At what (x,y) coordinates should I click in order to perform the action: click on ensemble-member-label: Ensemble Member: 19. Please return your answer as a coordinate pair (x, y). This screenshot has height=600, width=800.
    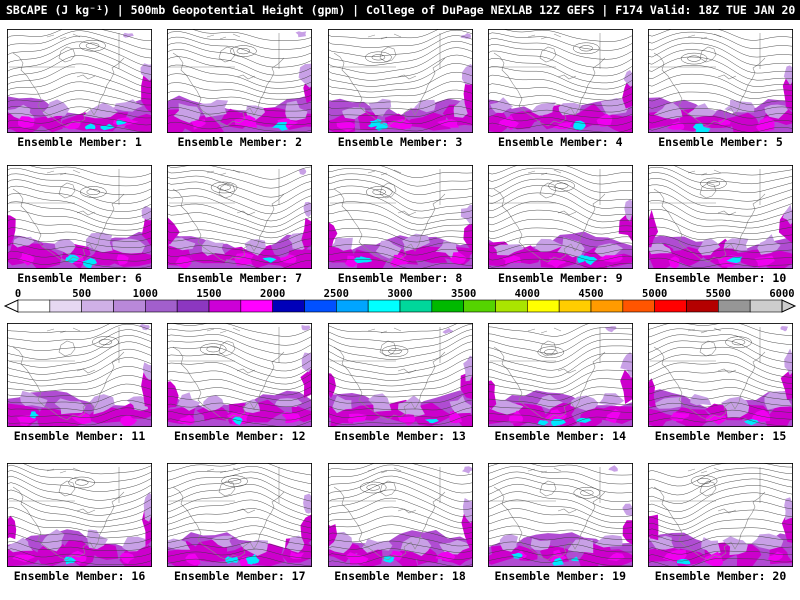
    Looking at the image, I should click on (560, 576).